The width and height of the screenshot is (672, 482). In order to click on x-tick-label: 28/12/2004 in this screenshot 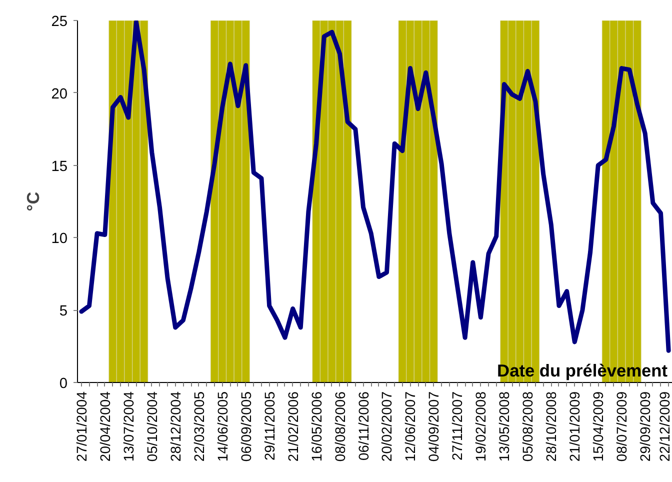, I will do `click(175, 426)`.